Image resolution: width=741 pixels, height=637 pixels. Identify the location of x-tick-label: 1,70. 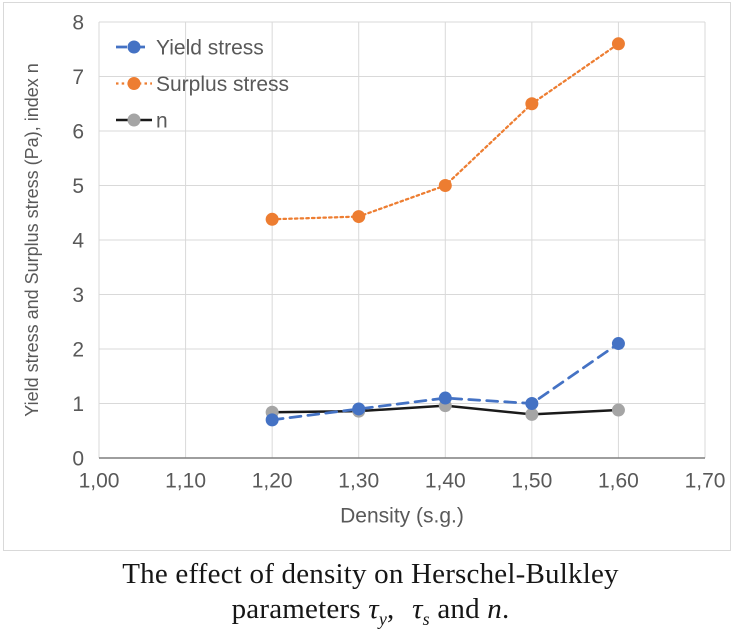
(705, 481).